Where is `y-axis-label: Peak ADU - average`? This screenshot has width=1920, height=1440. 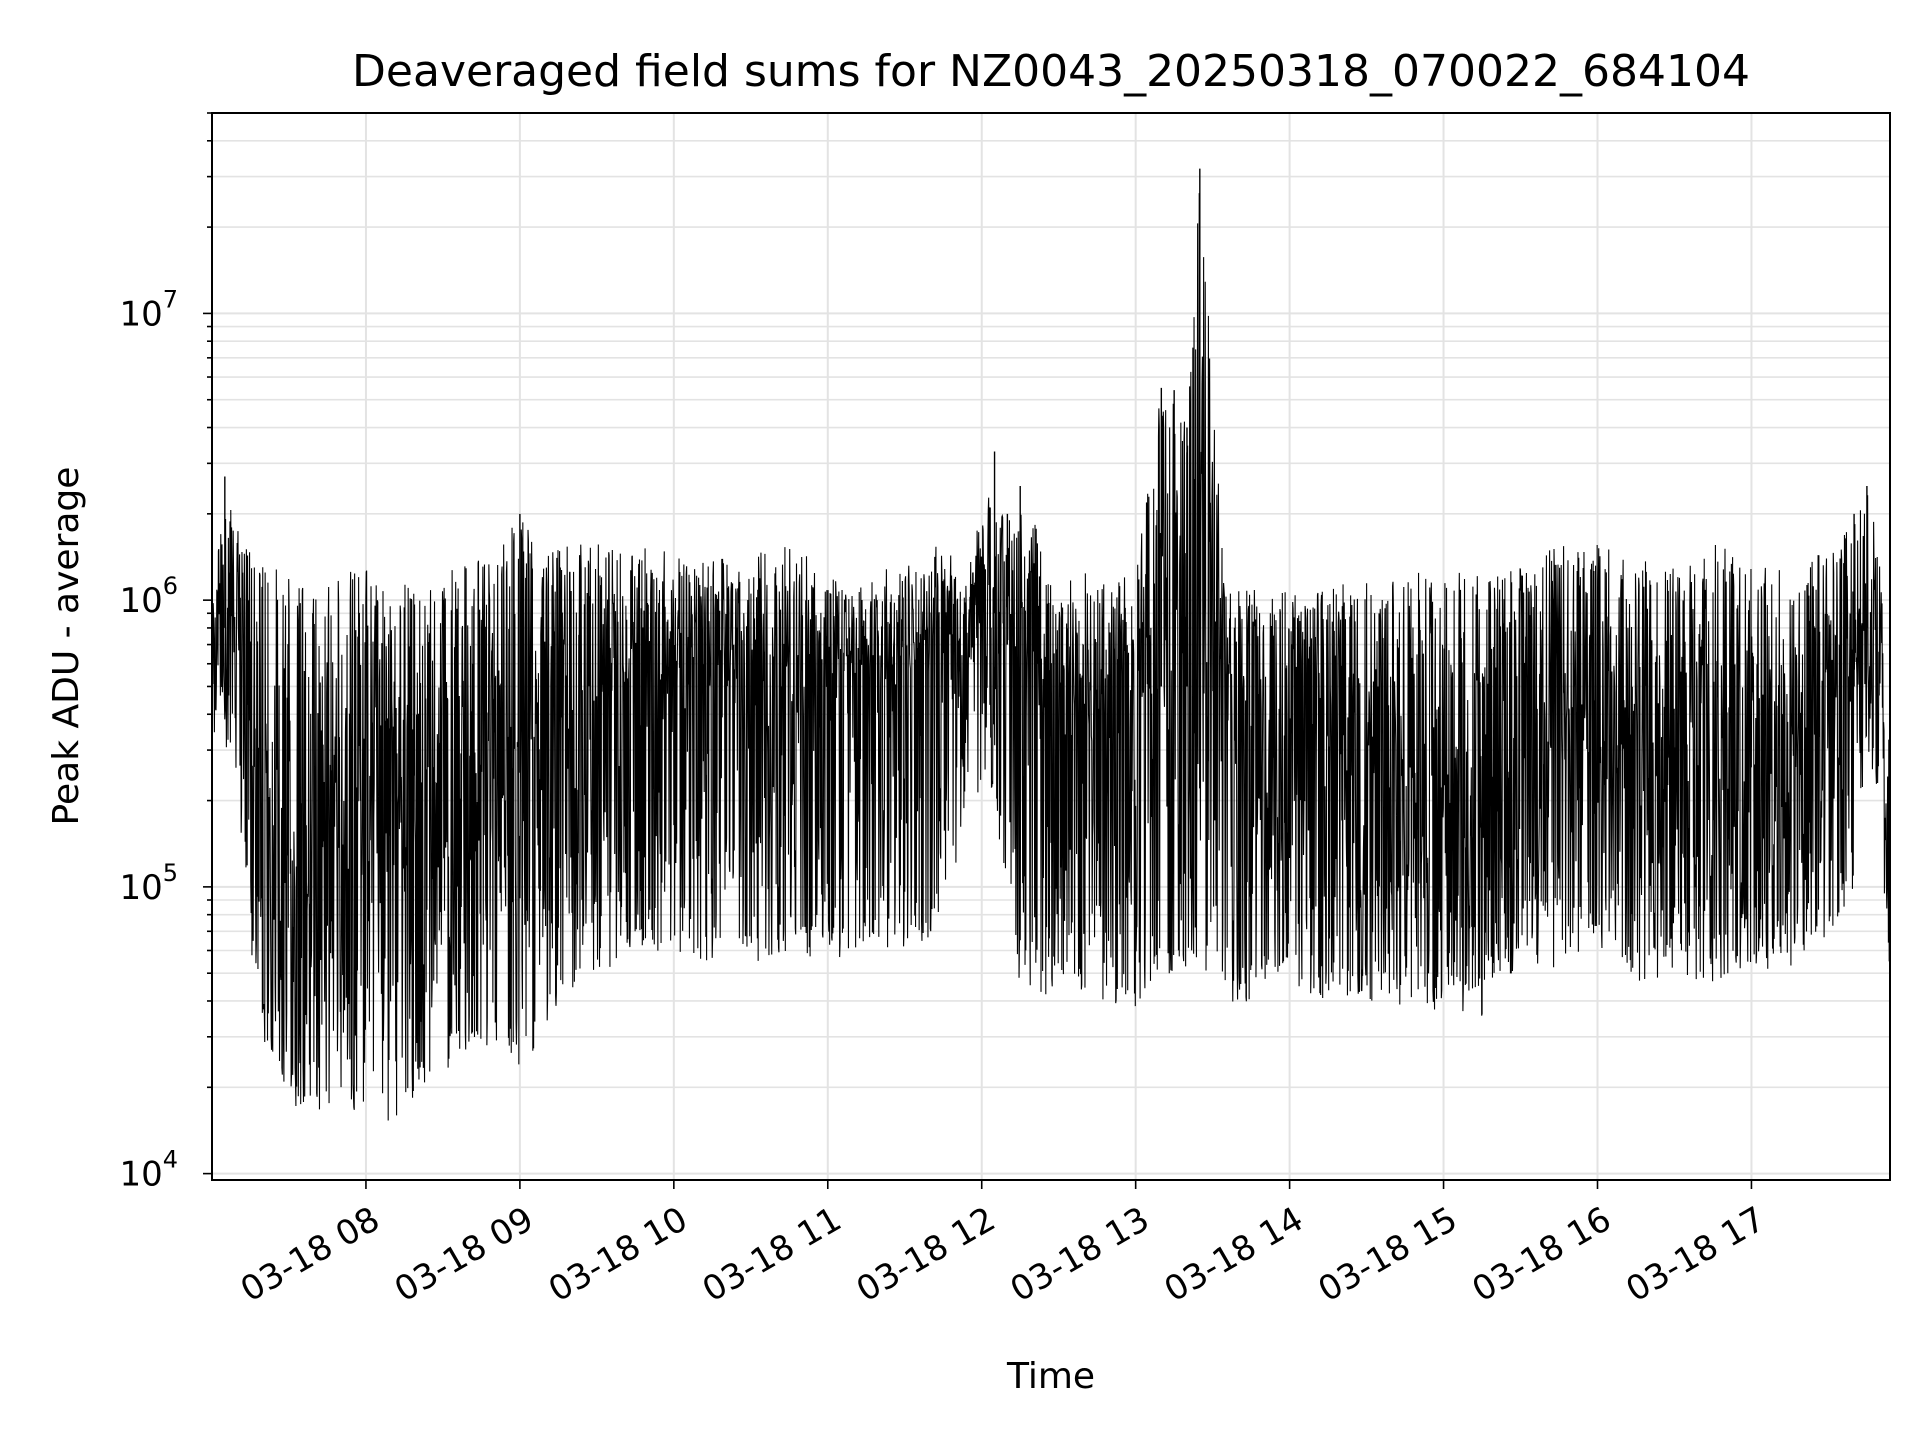 y-axis-label: Peak ADU - average is located at coordinates (66, 646).